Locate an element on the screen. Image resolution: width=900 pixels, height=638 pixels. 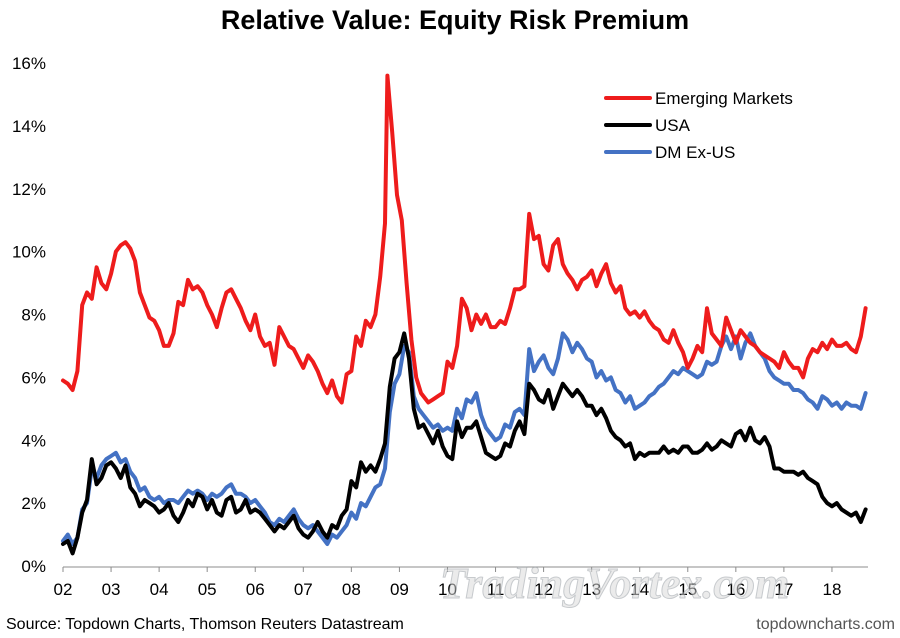
x-tick-label: 18 is located at coordinates (831, 589).